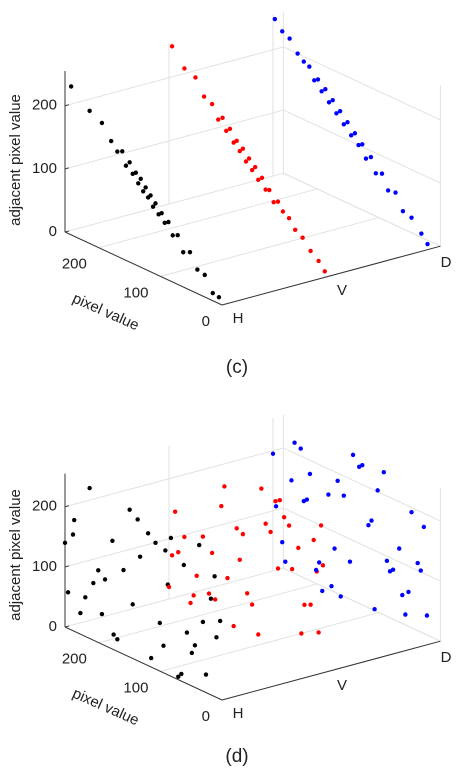 This screenshot has height=773, width=474. What do you see at coordinates (342, 290) in the screenshot?
I see `category-label: V` at bounding box center [342, 290].